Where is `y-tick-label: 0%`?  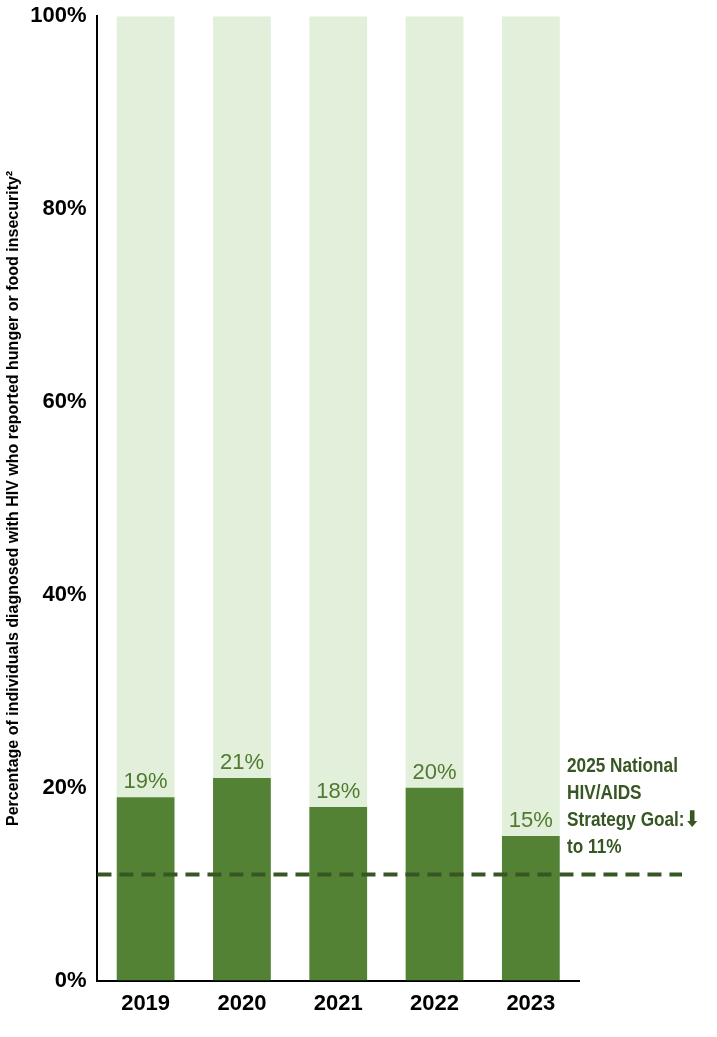
y-tick-label: 0% is located at coordinates (70, 979).